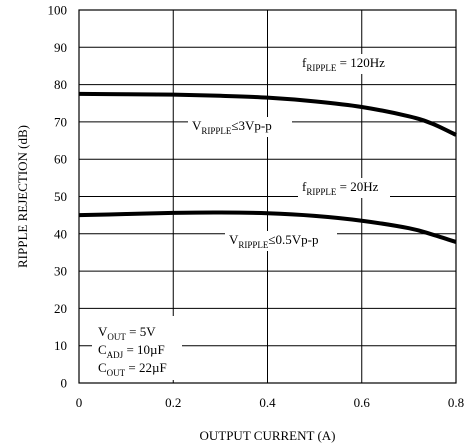 Image resolution: width=467 pixels, height=448 pixels. I want to click on y-tick-label: 20, so click(60, 308).